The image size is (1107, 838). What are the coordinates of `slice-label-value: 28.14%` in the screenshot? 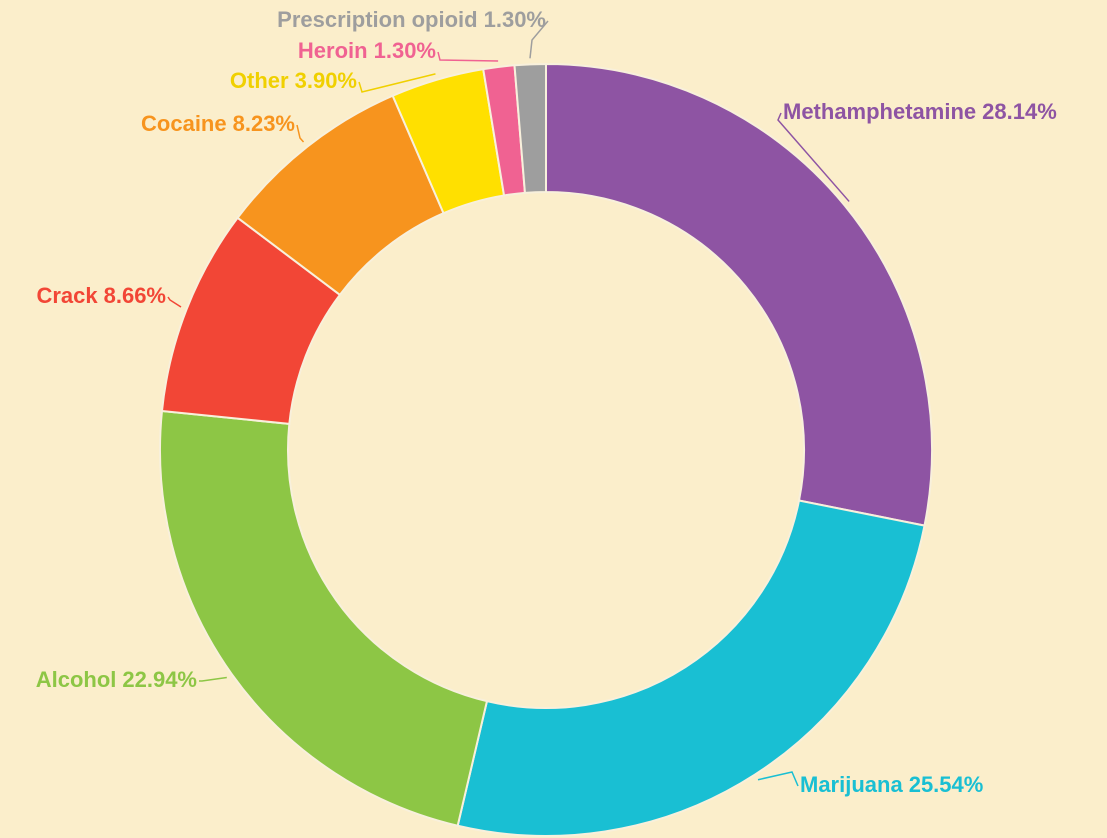 It's located at (1019, 111).